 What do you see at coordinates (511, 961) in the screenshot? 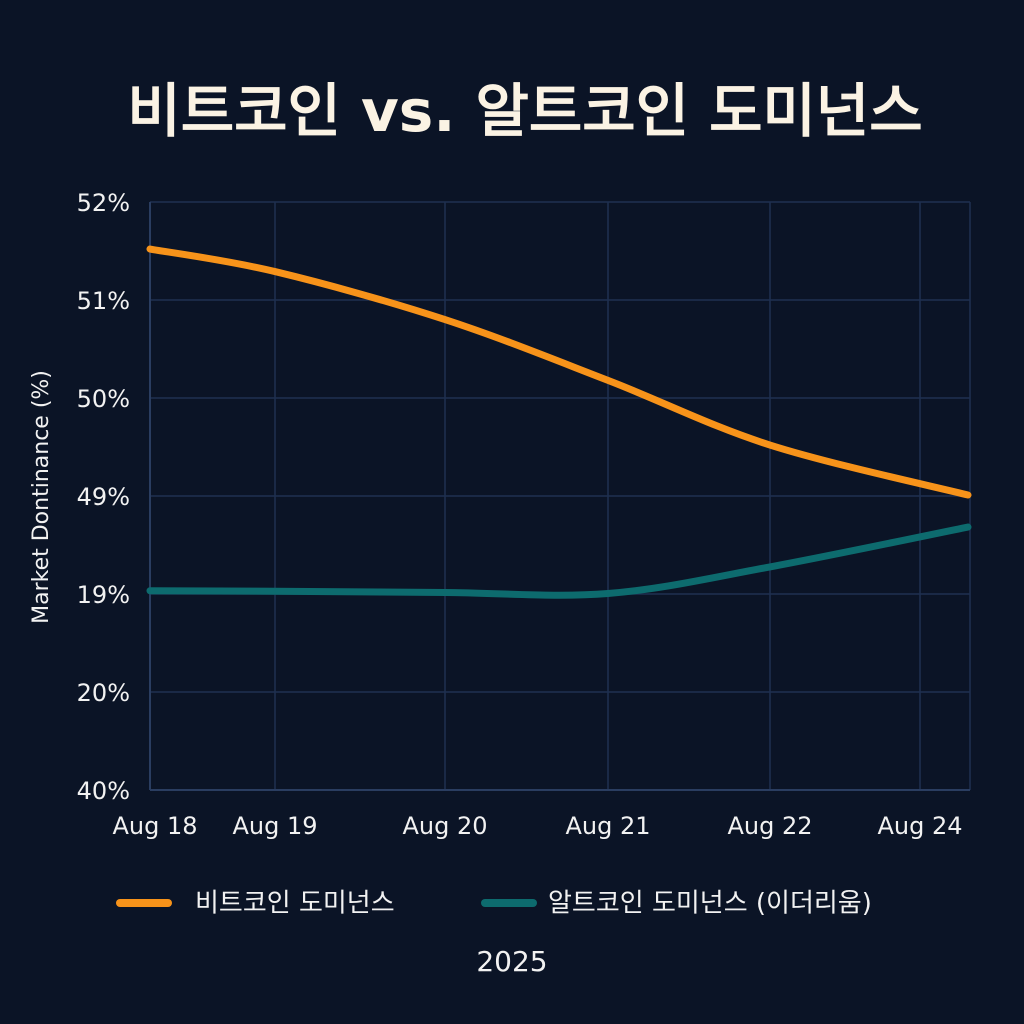
I see `x-axis-label: 2025` at bounding box center [511, 961].